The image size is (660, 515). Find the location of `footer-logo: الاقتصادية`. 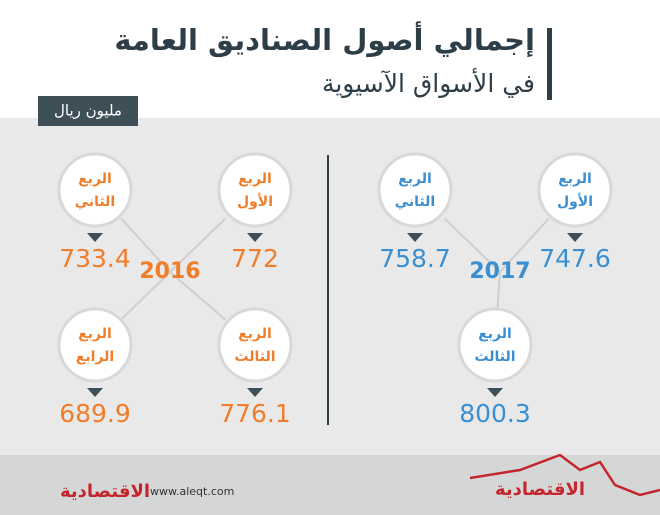

footer-logo: الاقتصادية is located at coordinates (105, 491).